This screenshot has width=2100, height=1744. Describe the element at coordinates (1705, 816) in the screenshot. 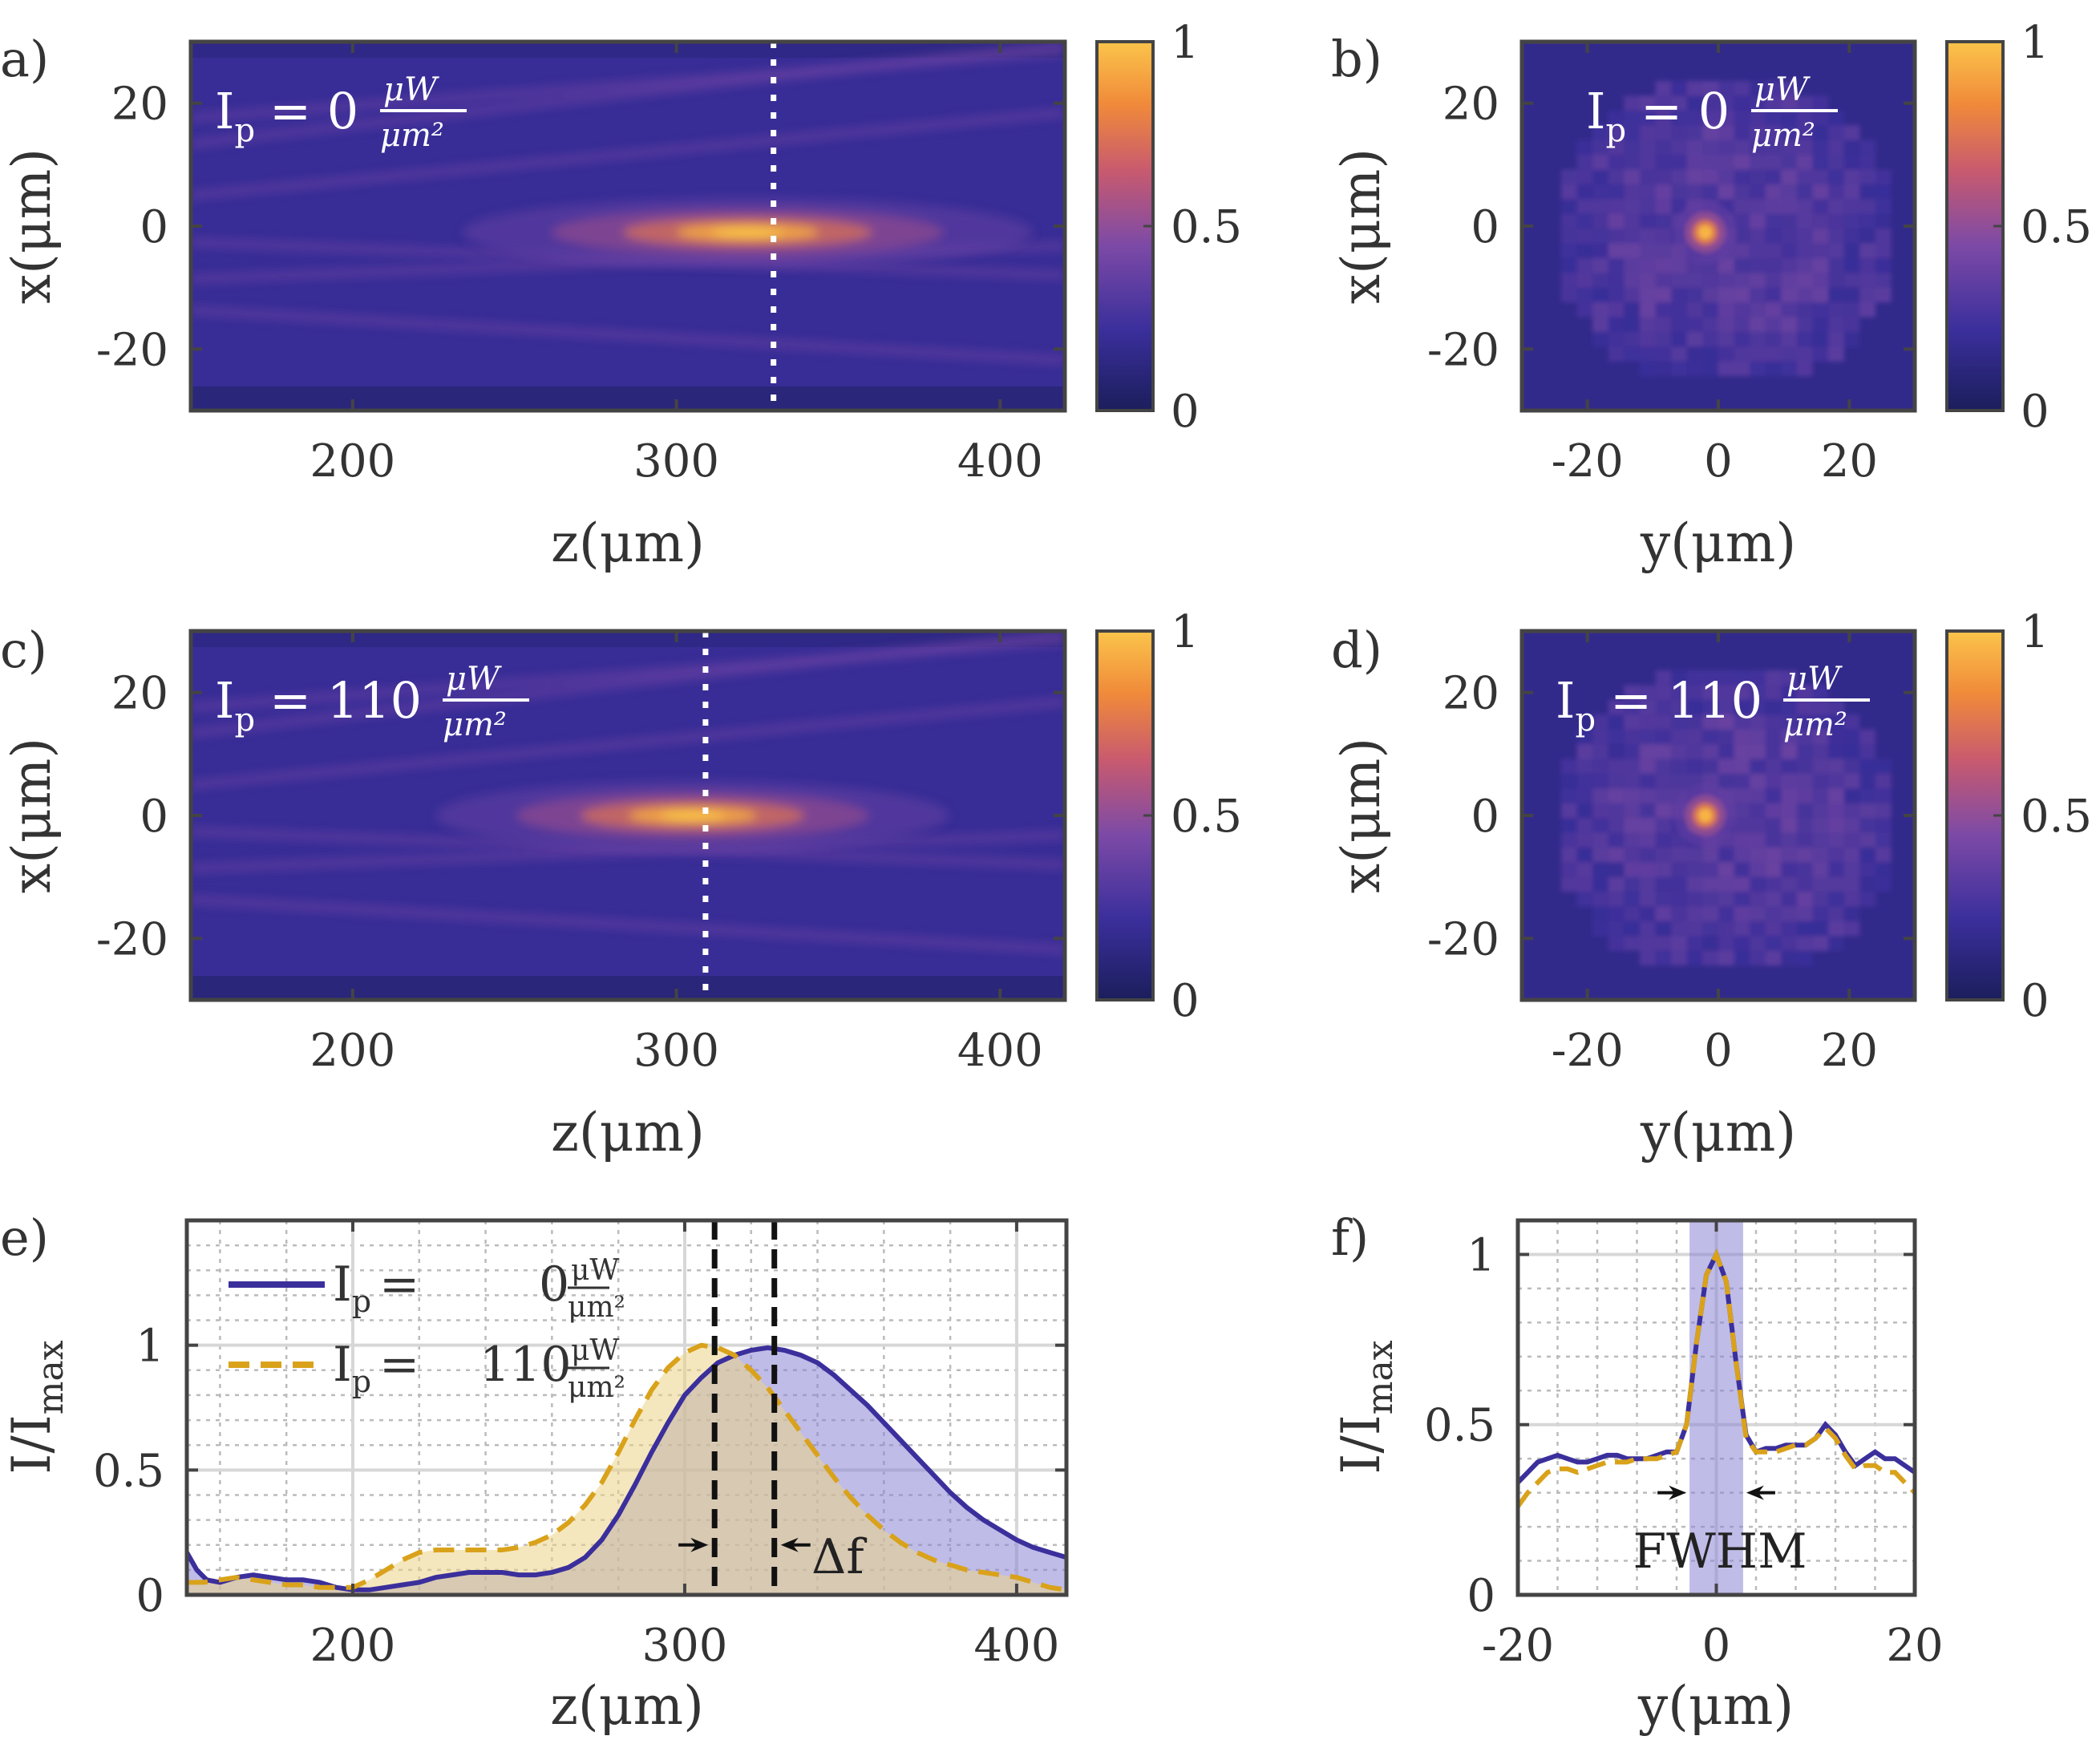

I see `panel-d-spot-layer` at that location.